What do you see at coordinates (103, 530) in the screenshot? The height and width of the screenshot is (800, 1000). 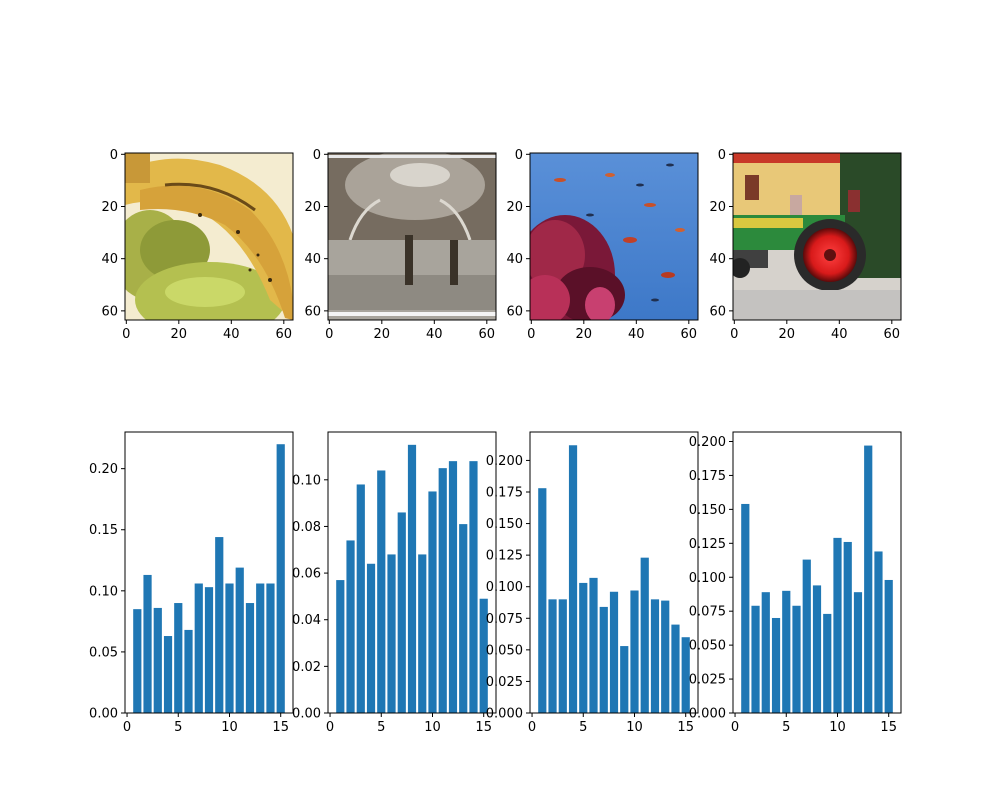 I see `y-tick-label: 0.15` at bounding box center [103, 530].